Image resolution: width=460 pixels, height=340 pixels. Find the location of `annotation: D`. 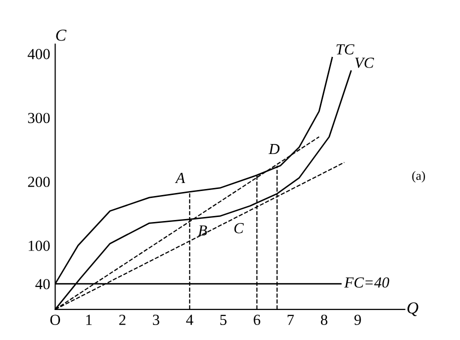

annotation: D is located at coordinates (274, 149).